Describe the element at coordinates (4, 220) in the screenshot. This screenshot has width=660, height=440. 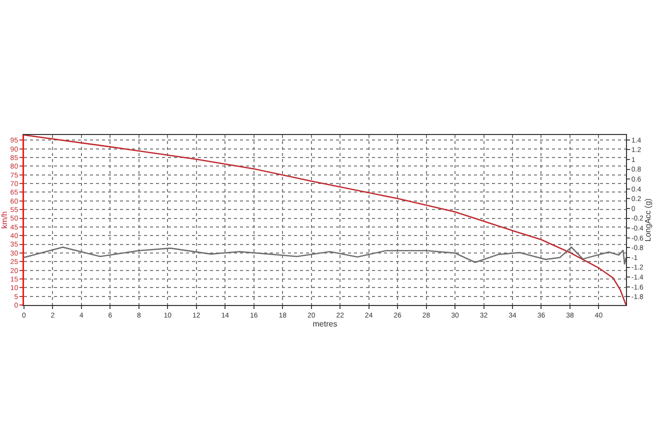
I see `y-axis-title: km/h` at that location.